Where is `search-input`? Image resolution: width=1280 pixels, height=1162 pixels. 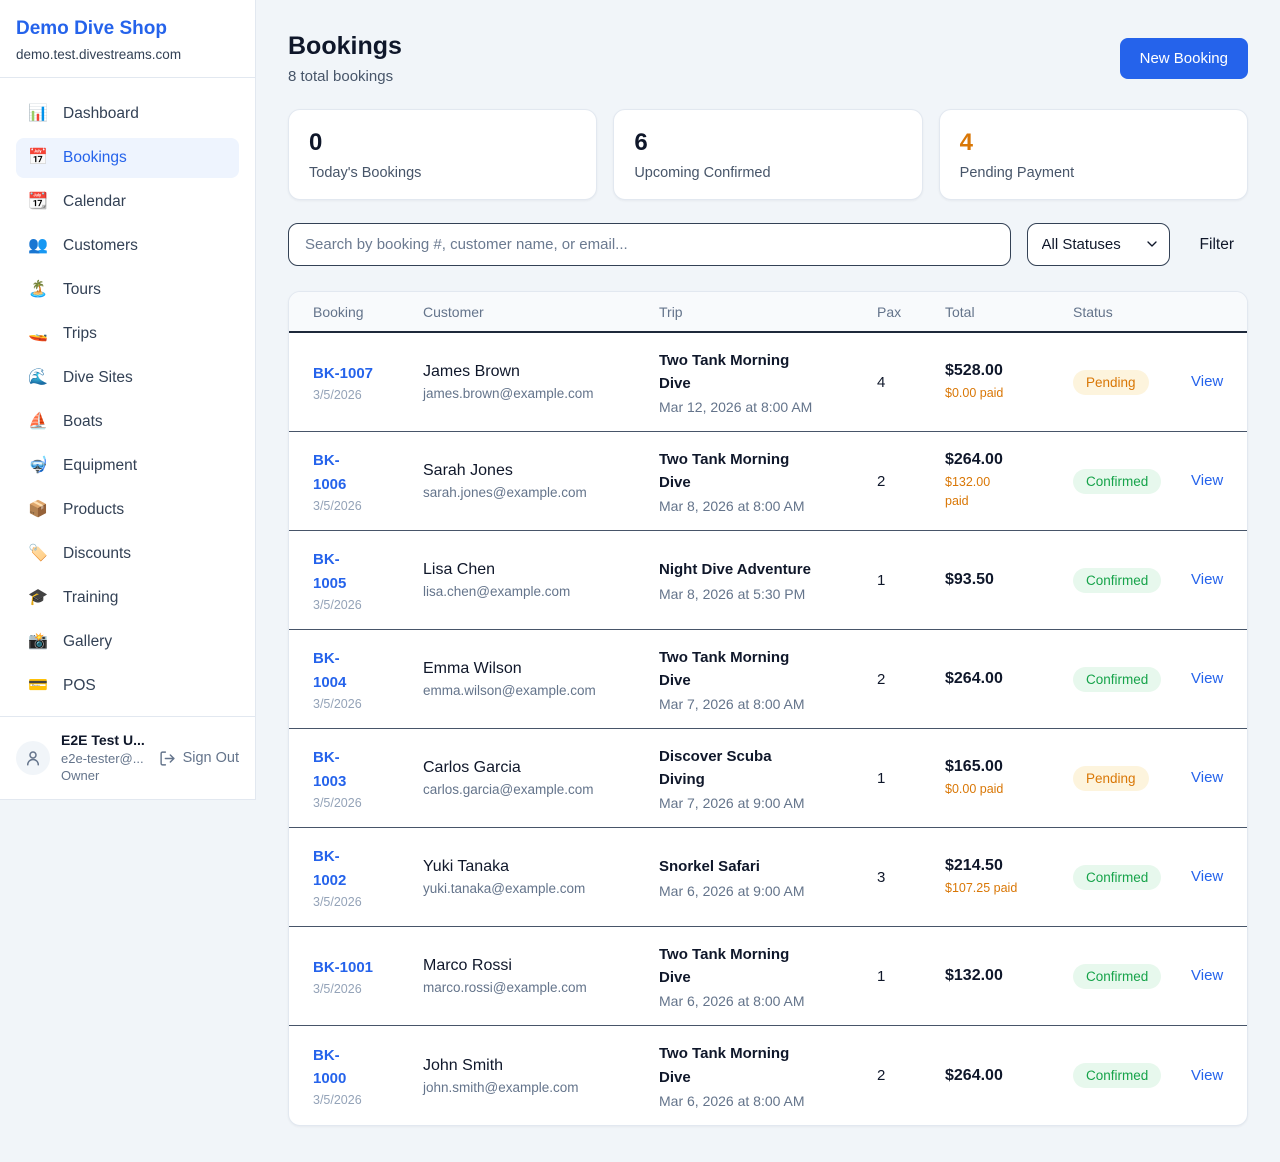
search-input is located at coordinates (649, 244).